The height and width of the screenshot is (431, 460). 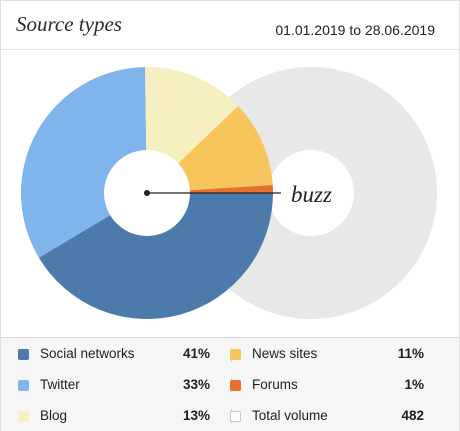 I want to click on total-volume-ring-hole, so click(x=311, y=193).